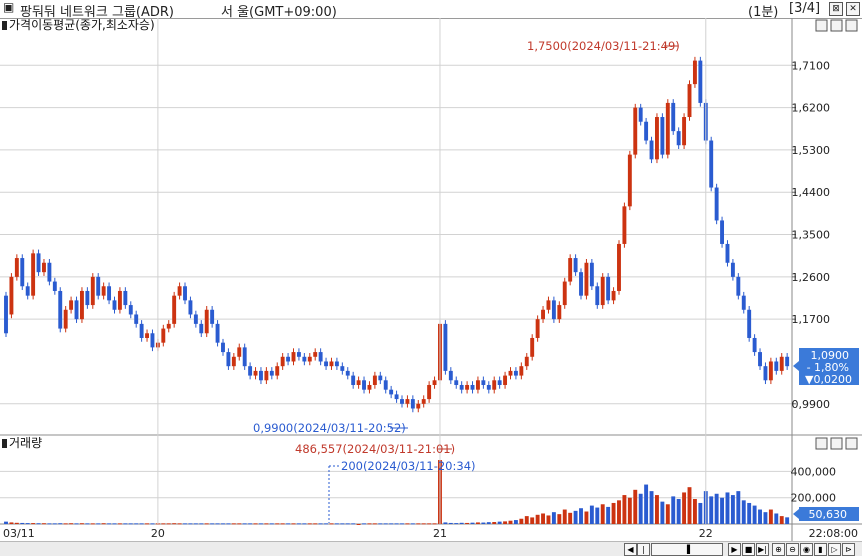  Describe the element at coordinates (763, 12) in the screenshot. I see `interval-label: (1분)` at that location.